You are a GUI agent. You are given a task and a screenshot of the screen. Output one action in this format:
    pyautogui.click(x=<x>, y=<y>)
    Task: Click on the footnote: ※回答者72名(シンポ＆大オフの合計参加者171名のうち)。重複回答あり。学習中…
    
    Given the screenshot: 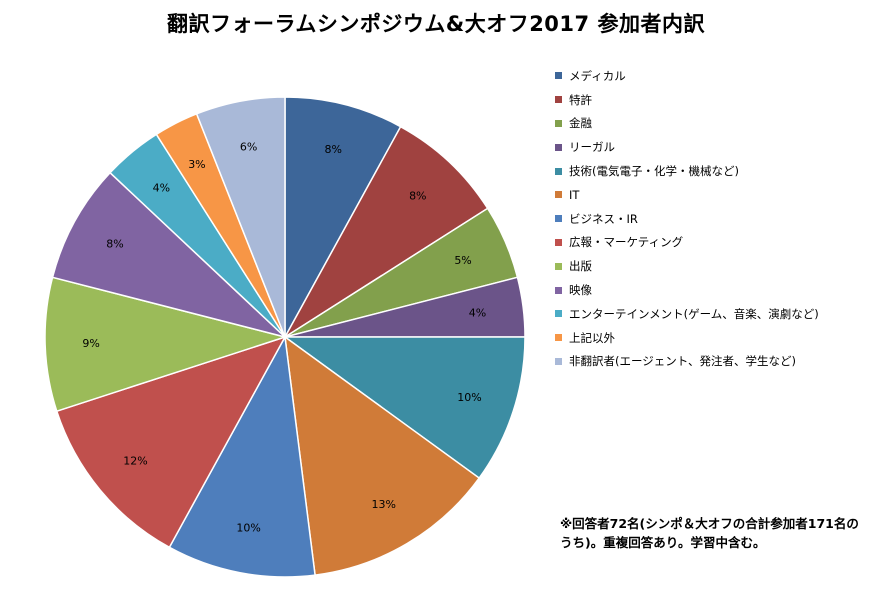 What is the action you would take?
    pyautogui.click(x=709, y=533)
    